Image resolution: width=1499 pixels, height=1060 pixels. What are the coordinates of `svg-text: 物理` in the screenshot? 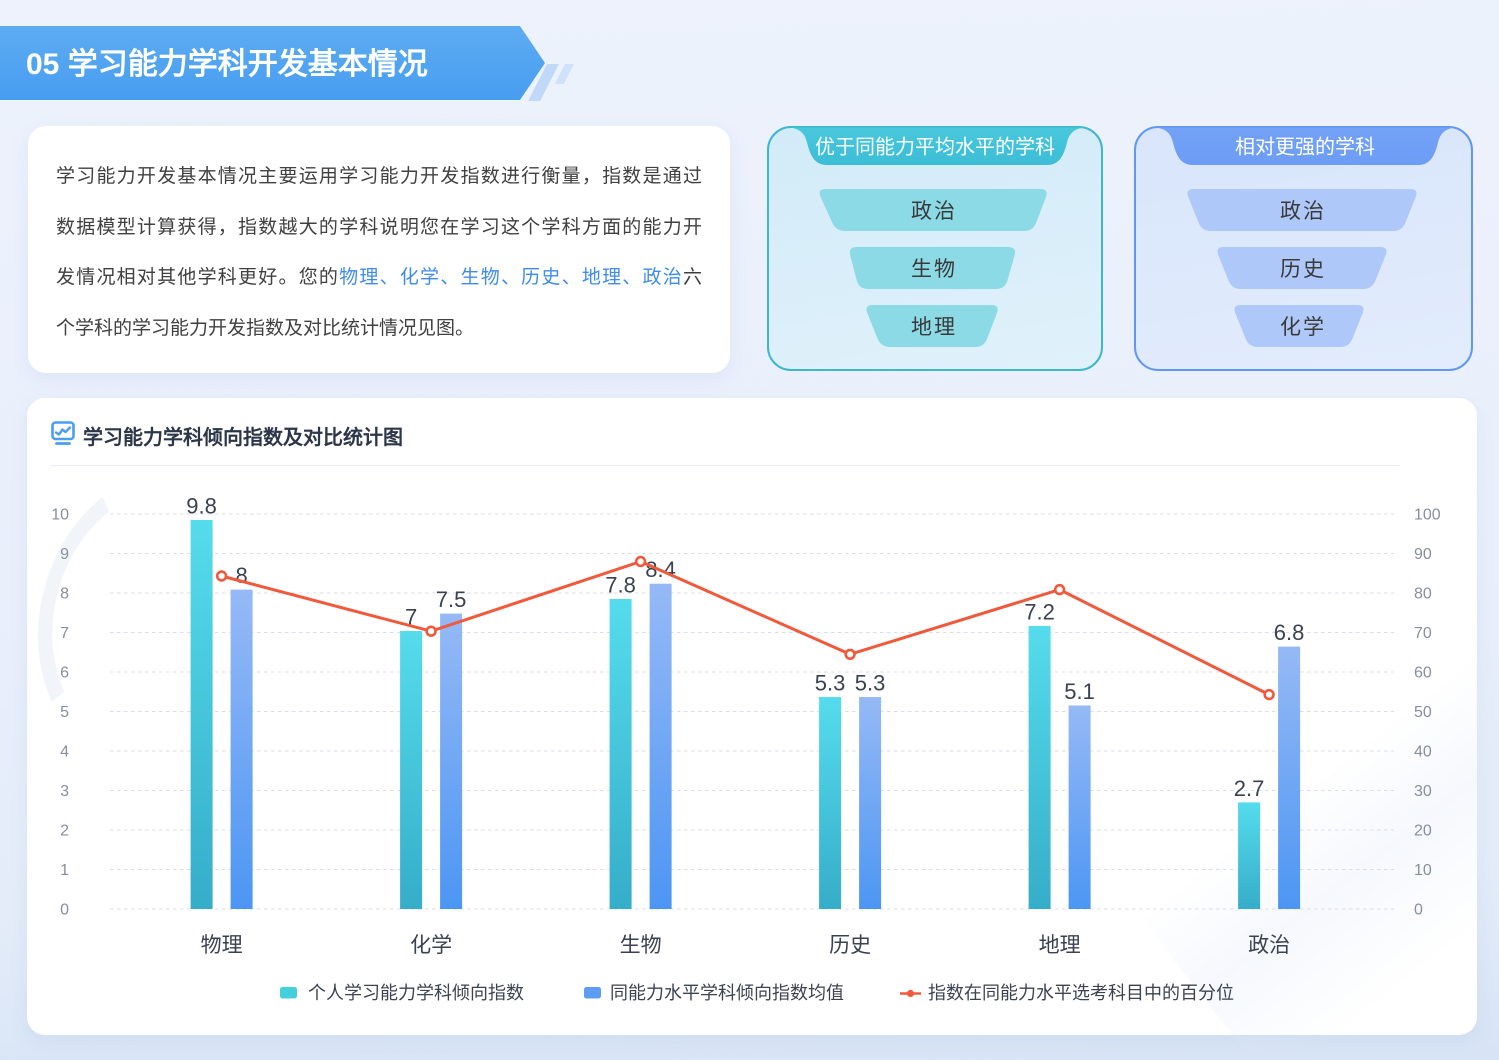 It's located at (222, 945).